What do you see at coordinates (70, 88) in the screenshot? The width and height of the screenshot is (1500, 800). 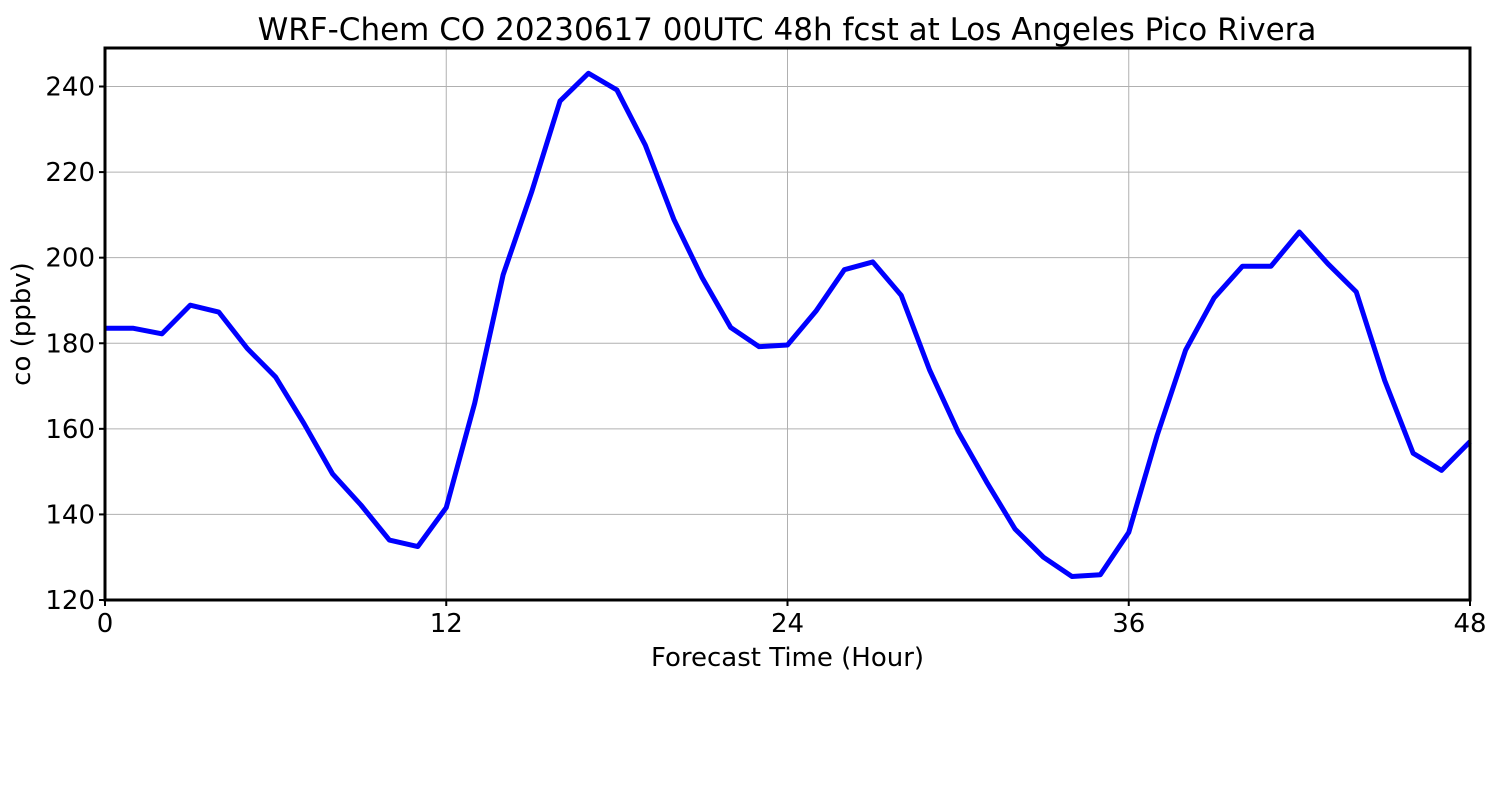 I see `y-tick-label: 240` at bounding box center [70, 88].